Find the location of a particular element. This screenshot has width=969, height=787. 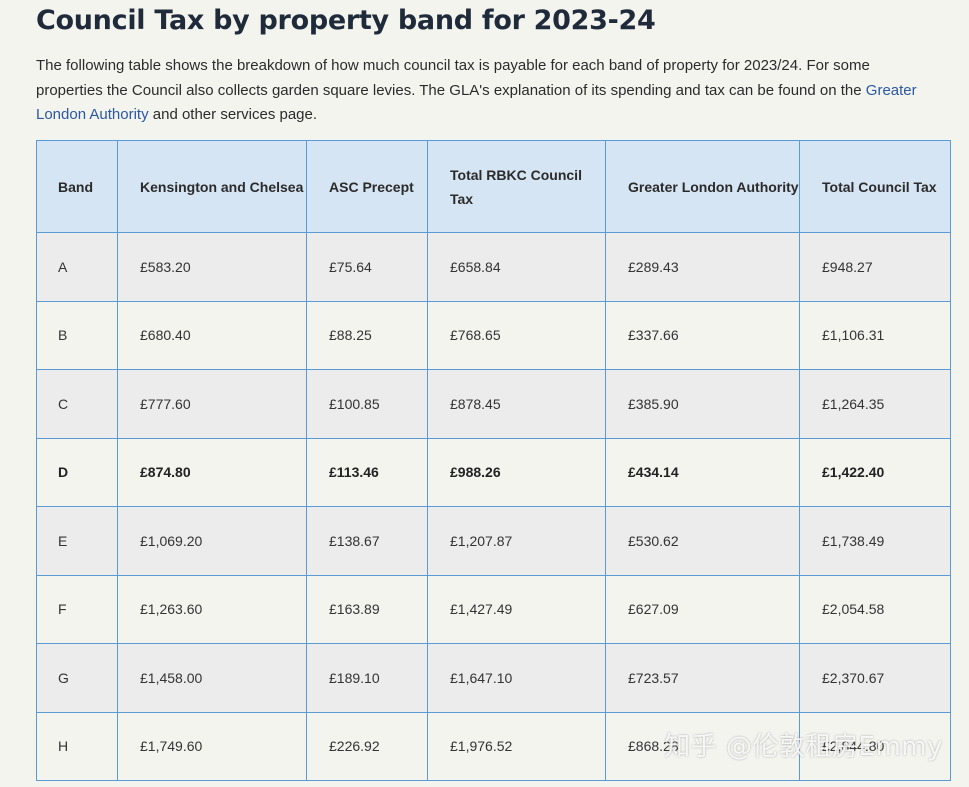

header-kensington-chelsea: Kensington and Chelsea is located at coordinates (212, 186).